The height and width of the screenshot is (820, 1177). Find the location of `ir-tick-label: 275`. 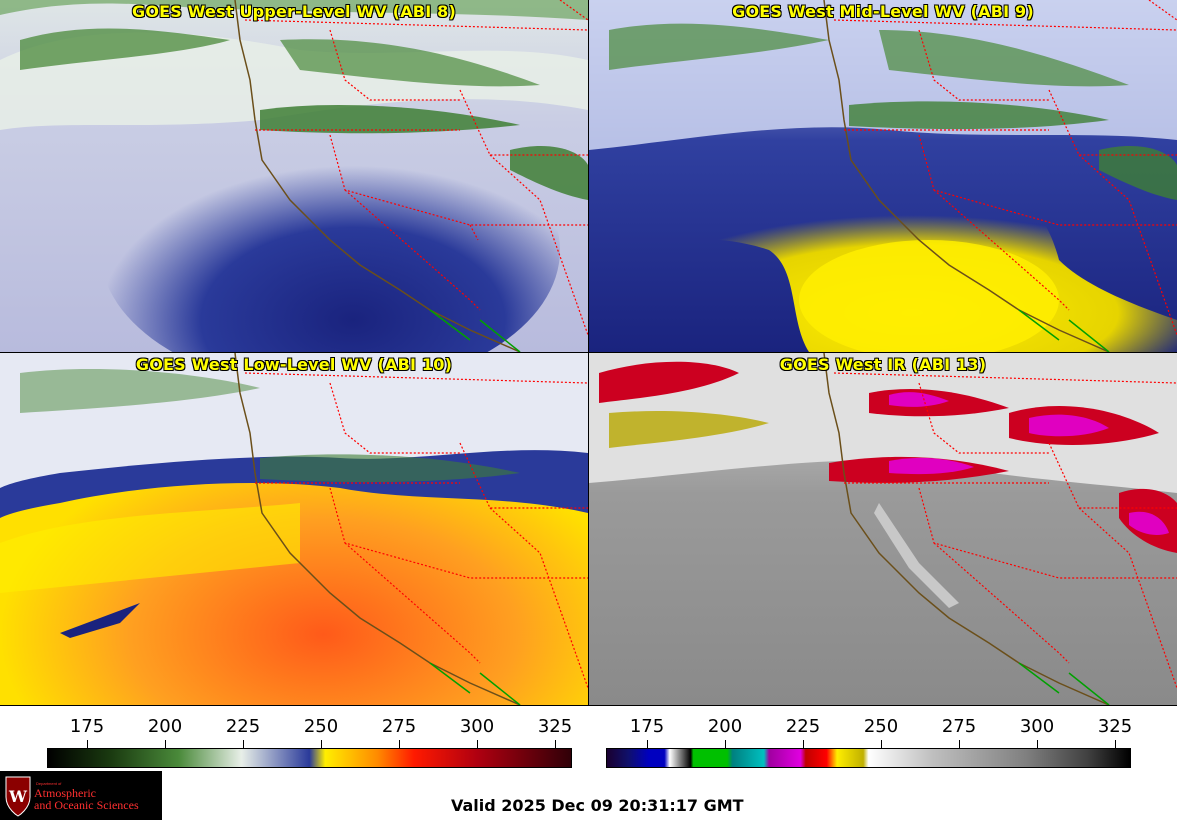

ir-tick-label: 275 is located at coordinates (959, 726).